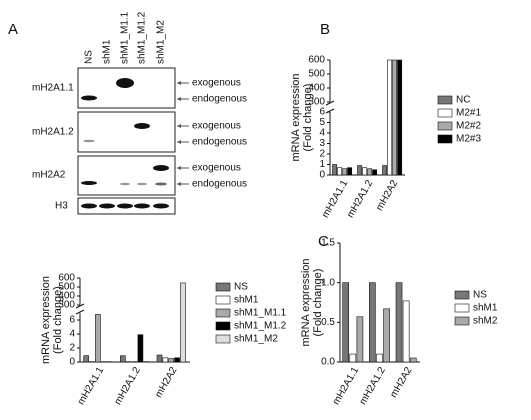  I want to click on y-tick-label: 1, so click(322, 164).